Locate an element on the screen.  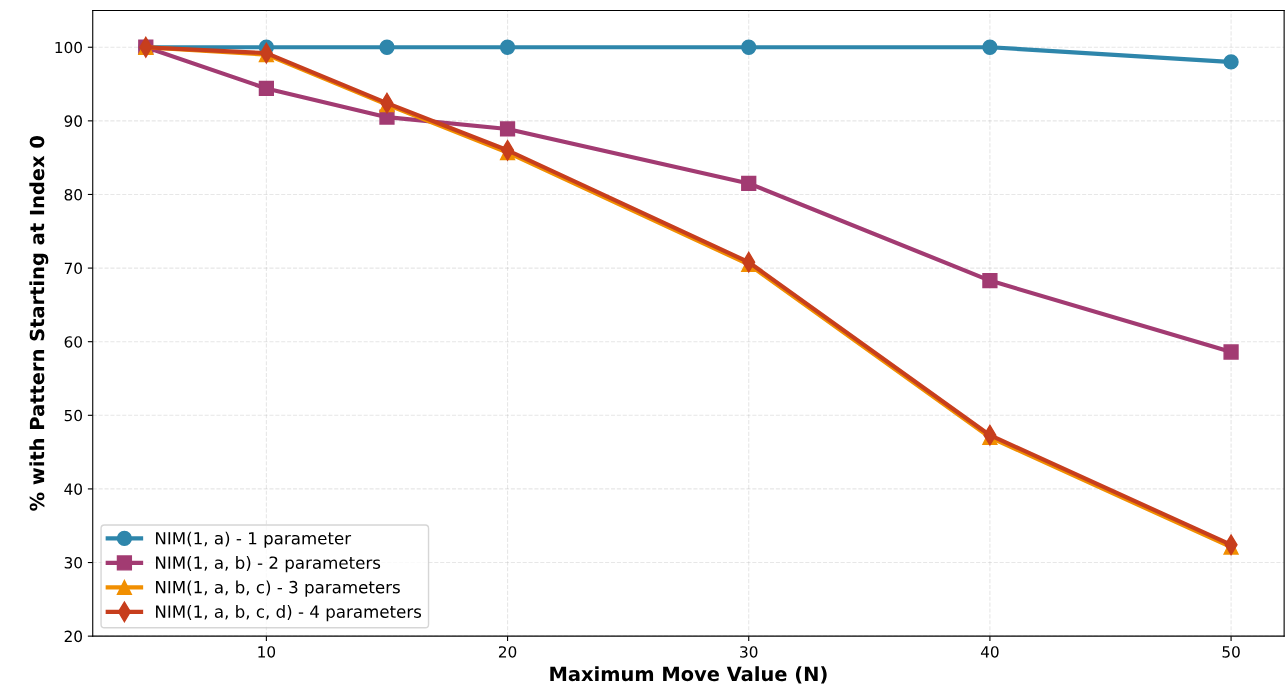
y-tick-label: 30 is located at coordinates (73, 563).